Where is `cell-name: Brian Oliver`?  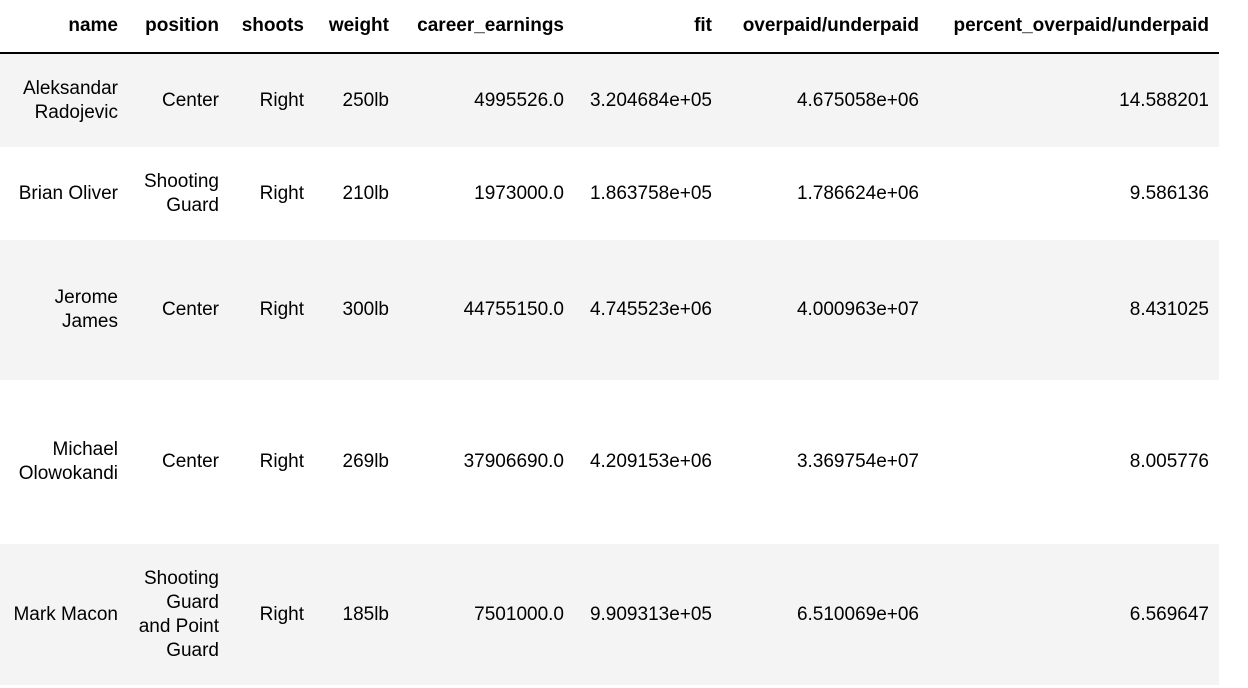 cell-name: Brian Oliver is located at coordinates (64, 193).